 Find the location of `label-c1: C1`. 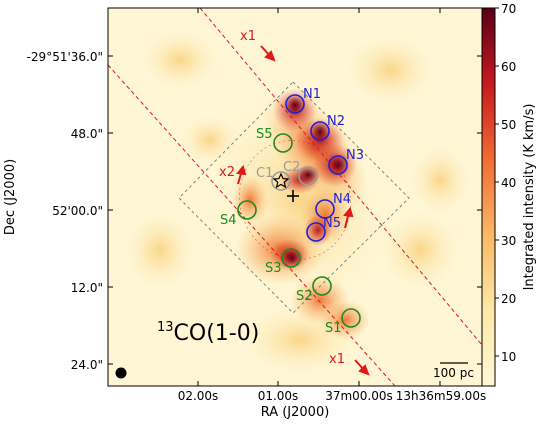

label-c1: C1 is located at coordinates (264, 173).